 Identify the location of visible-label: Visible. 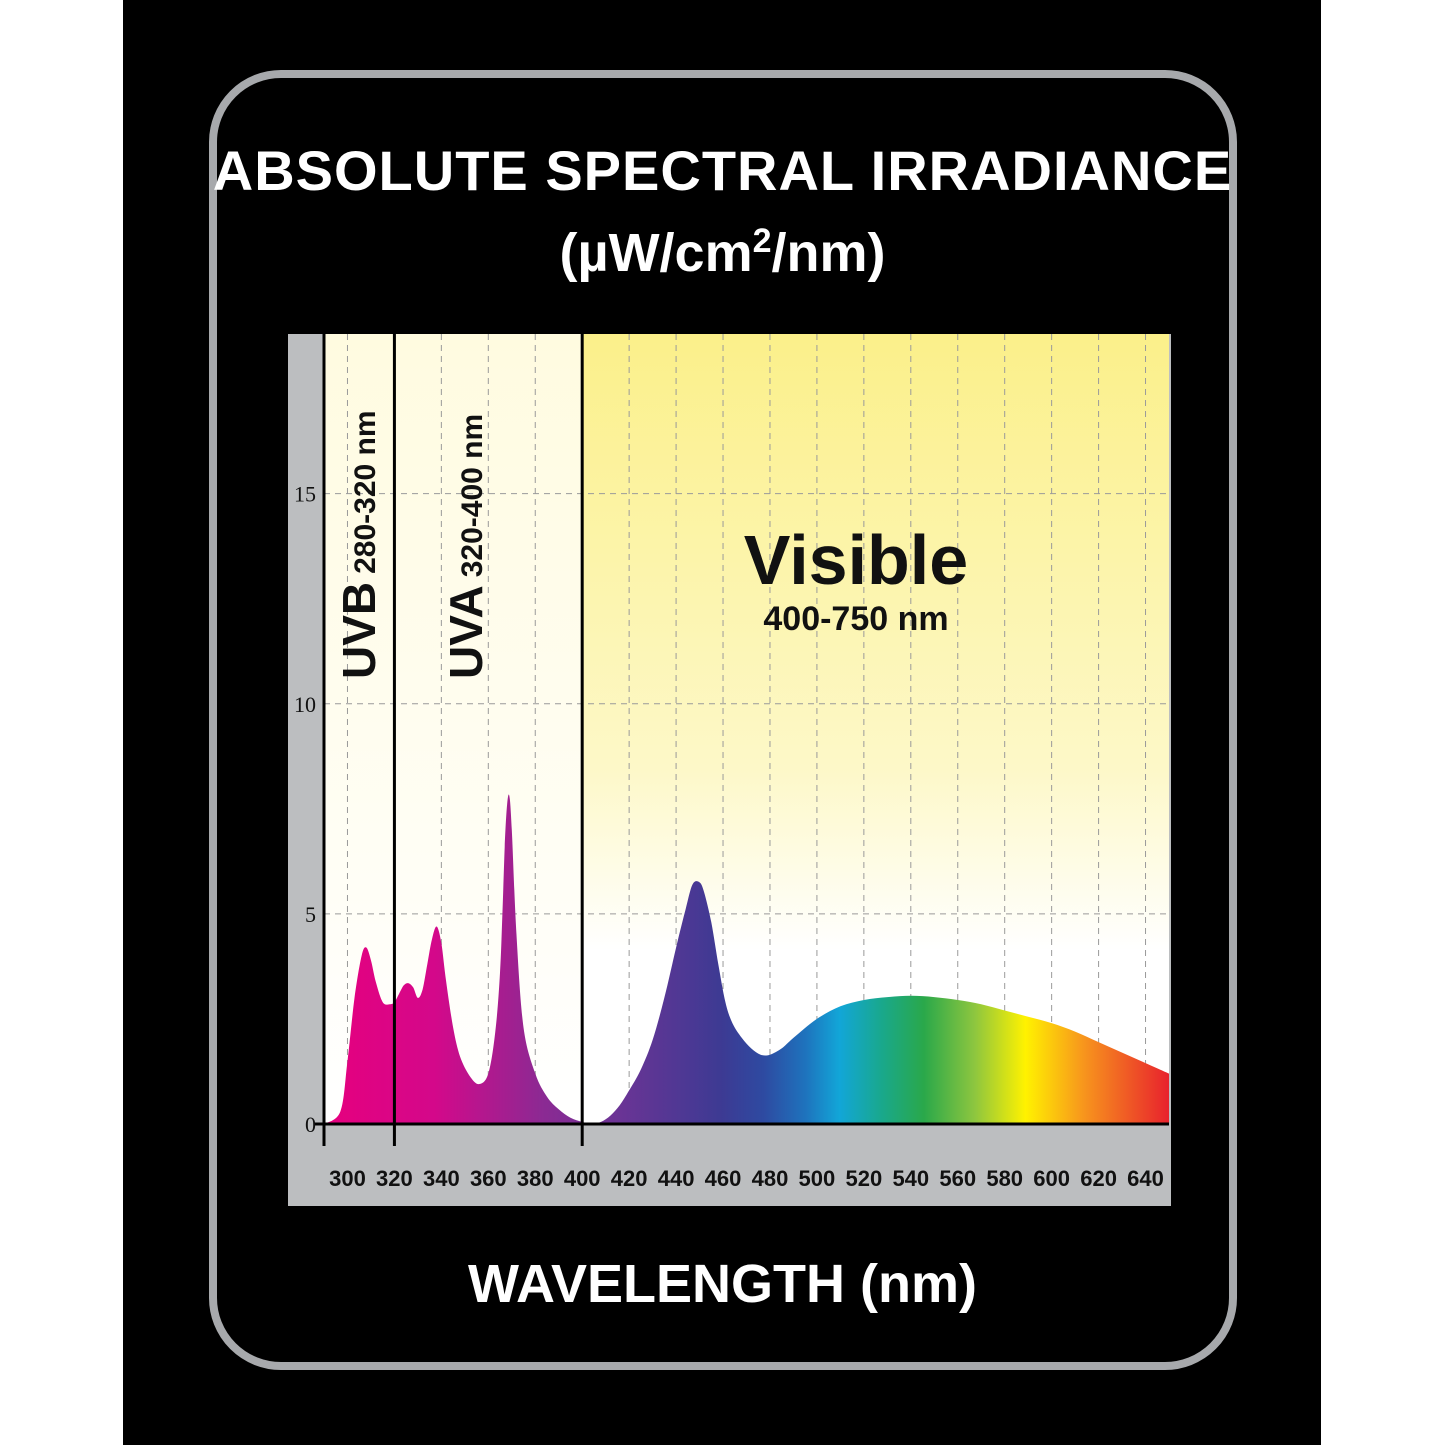
(856, 560).